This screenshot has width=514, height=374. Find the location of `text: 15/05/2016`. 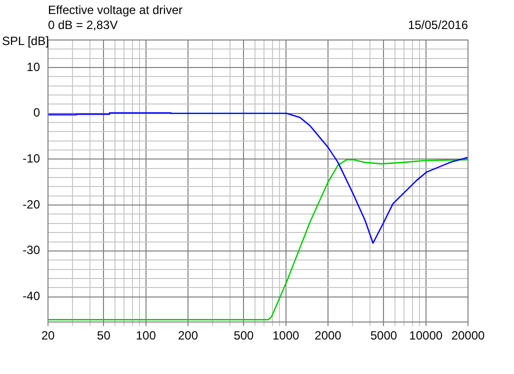

text: 15/05/2016 is located at coordinates (438, 25).